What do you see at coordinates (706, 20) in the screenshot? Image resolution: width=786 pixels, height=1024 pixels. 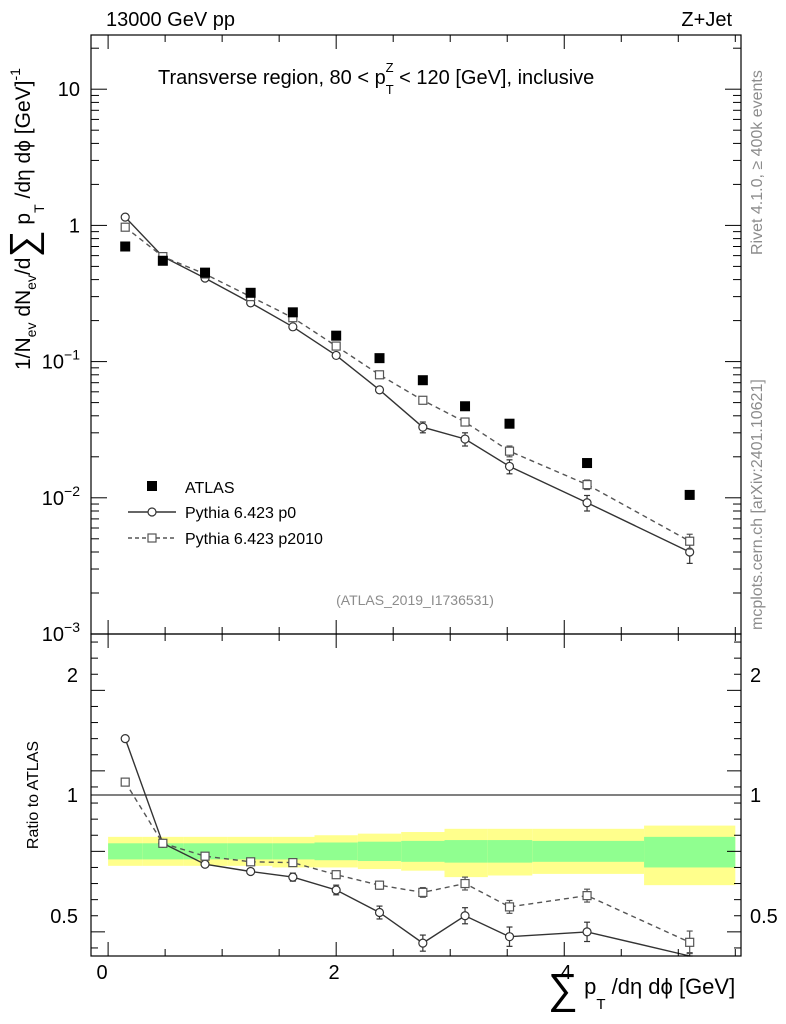 I see `header-right: Z+Jet` at bounding box center [706, 20].